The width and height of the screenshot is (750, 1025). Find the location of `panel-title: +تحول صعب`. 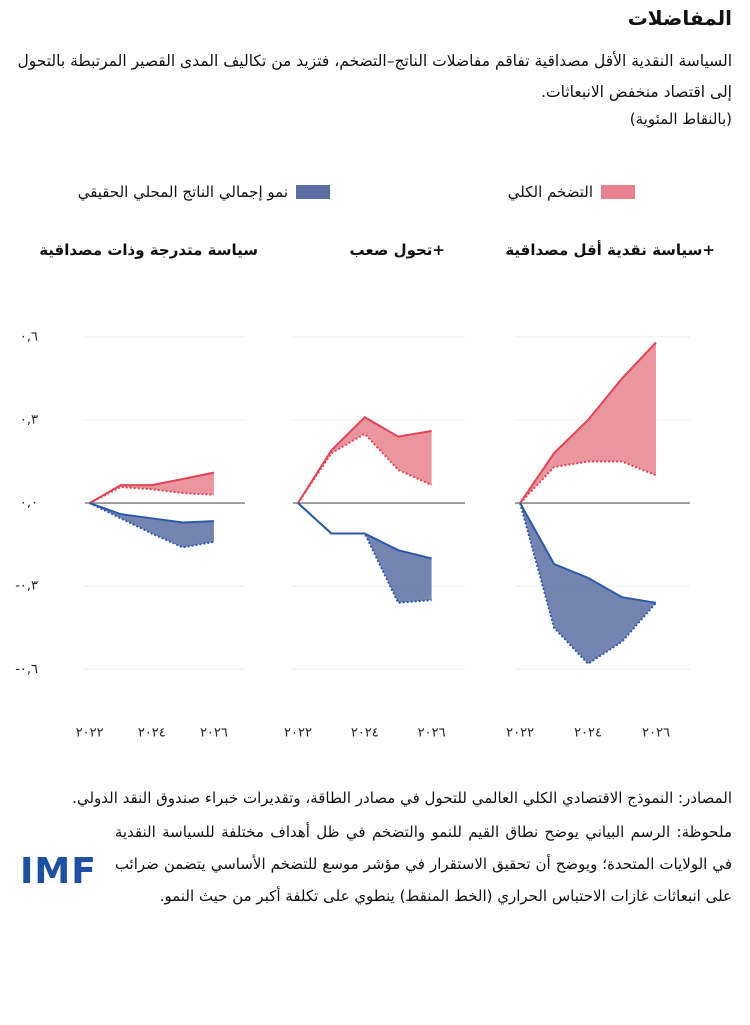

panel-title: +تحول صعب is located at coordinates (397, 250).